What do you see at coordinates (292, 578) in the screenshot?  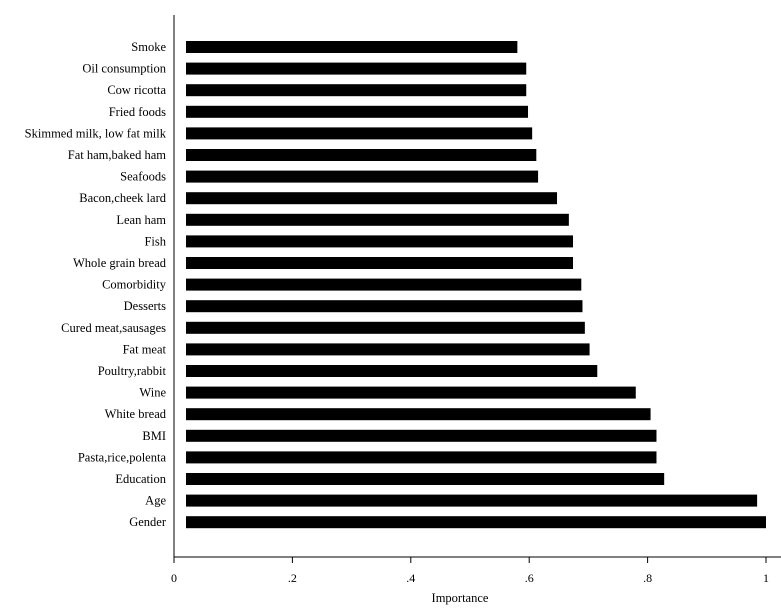 I see `x-tick-label-1: .2` at bounding box center [292, 578].